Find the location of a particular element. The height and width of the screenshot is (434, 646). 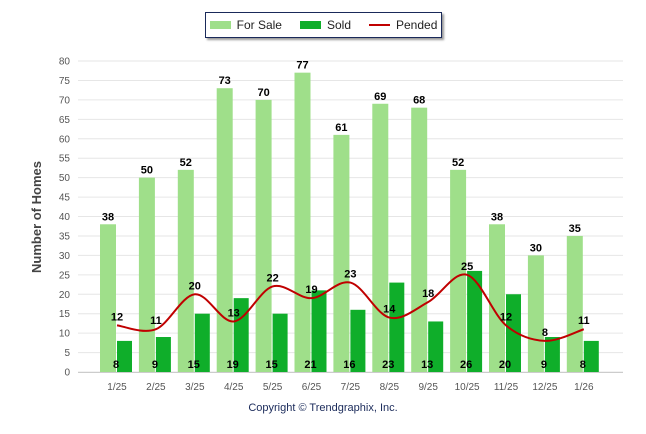

x-tick-label: 7/25 is located at coordinates (351, 387).